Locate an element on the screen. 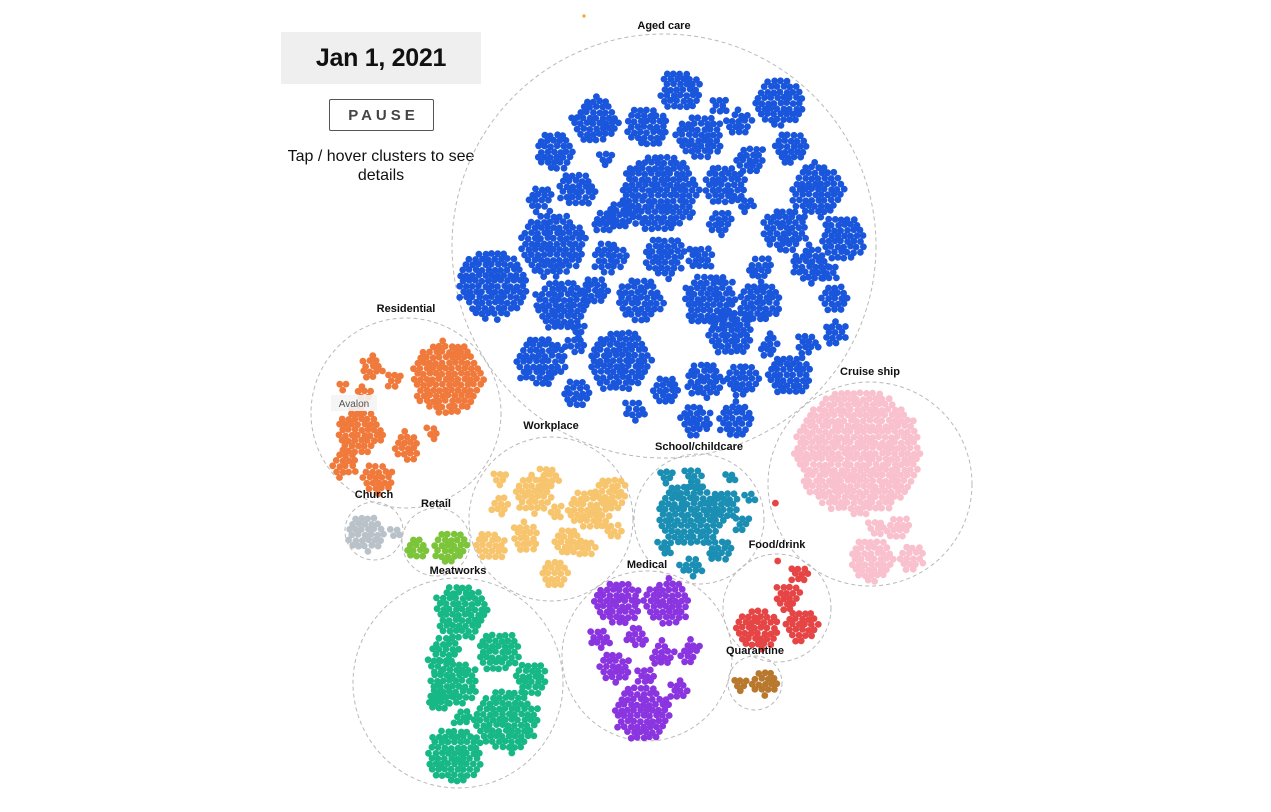 The width and height of the screenshot is (1271, 812). cluster-medical is located at coordinates (645, 658).